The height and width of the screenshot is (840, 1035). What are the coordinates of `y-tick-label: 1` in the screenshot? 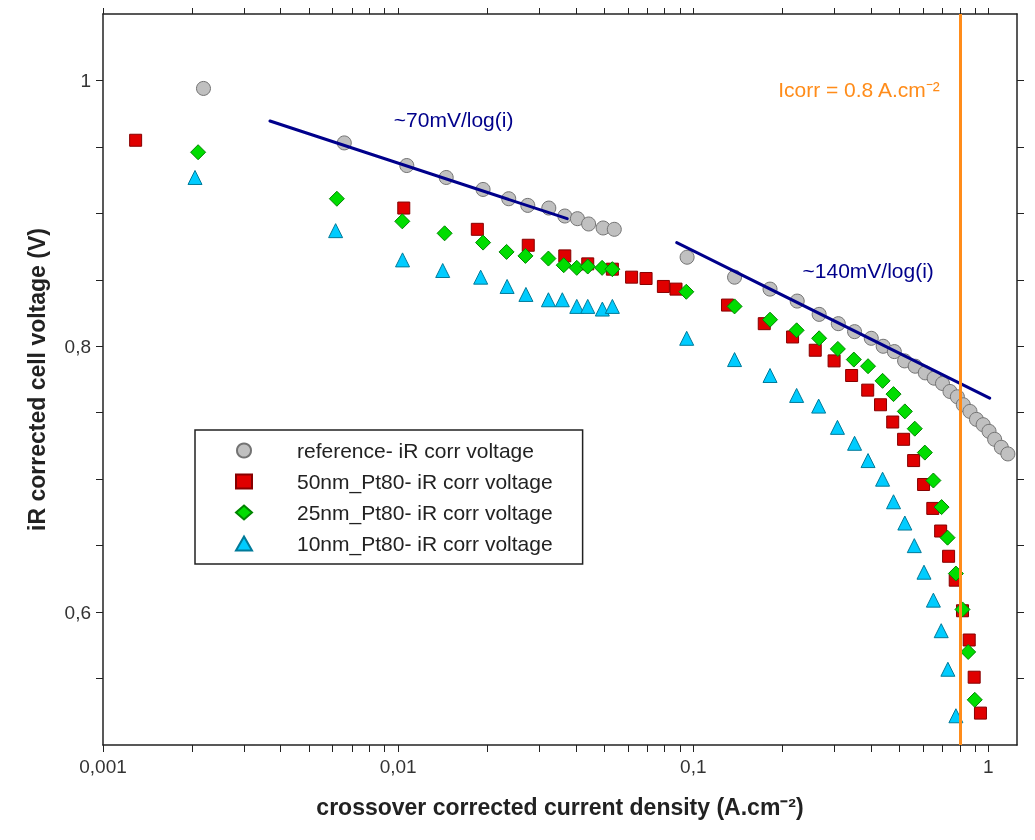 It's located at (85, 80).